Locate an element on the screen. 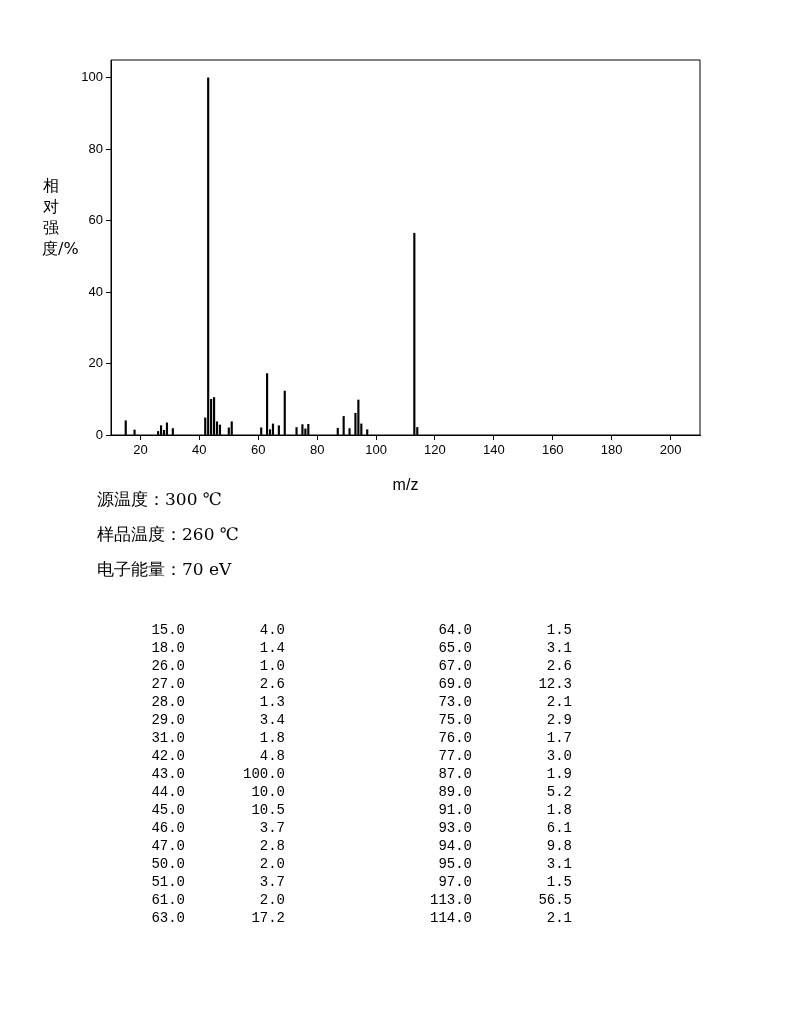 The image size is (794, 1020). text: 18.0 is located at coordinates (167, 648).